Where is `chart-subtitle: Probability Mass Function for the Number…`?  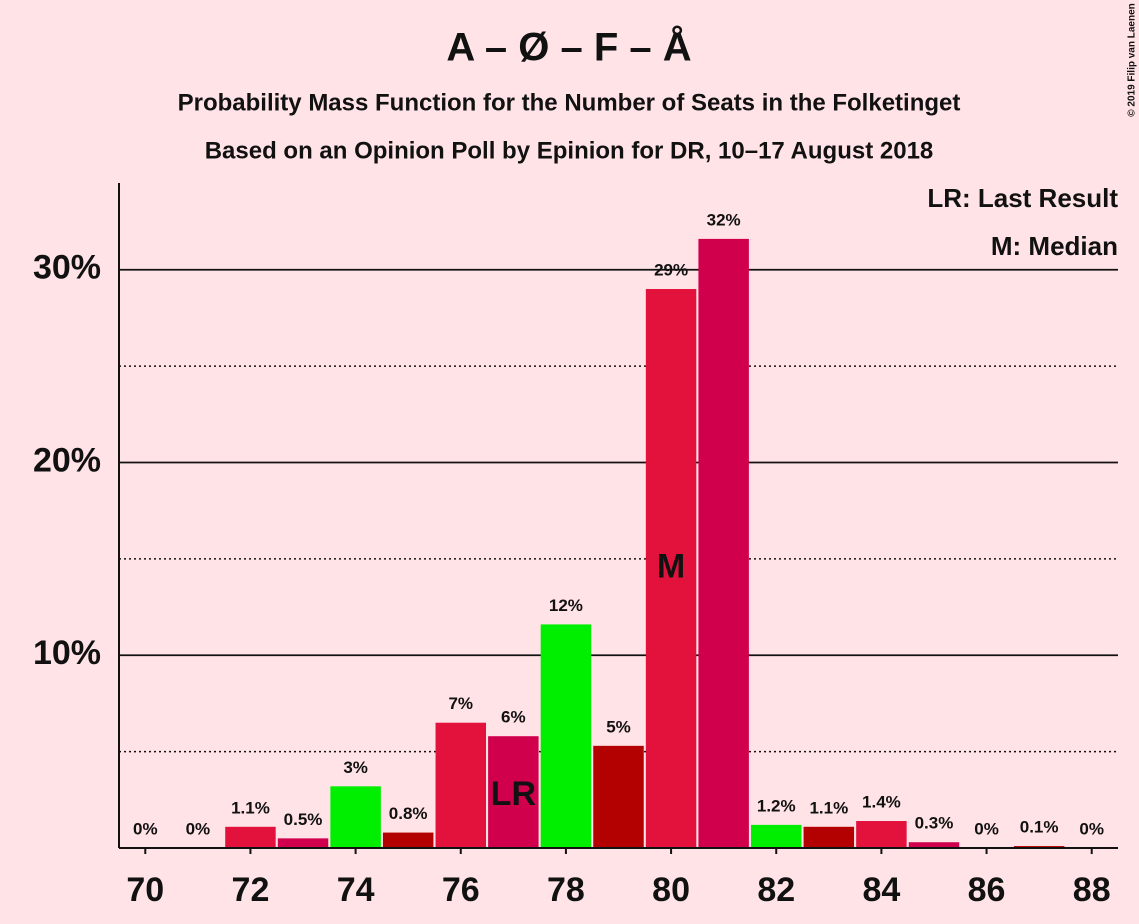 chart-subtitle: Probability Mass Function for the Number… is located at coordinates (569, 102).